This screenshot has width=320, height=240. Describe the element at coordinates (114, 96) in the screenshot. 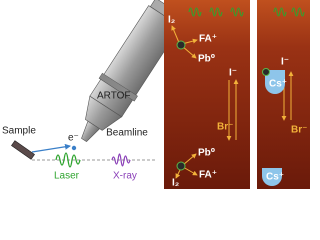

I see `analyzer-label: ARTOF` at that location.